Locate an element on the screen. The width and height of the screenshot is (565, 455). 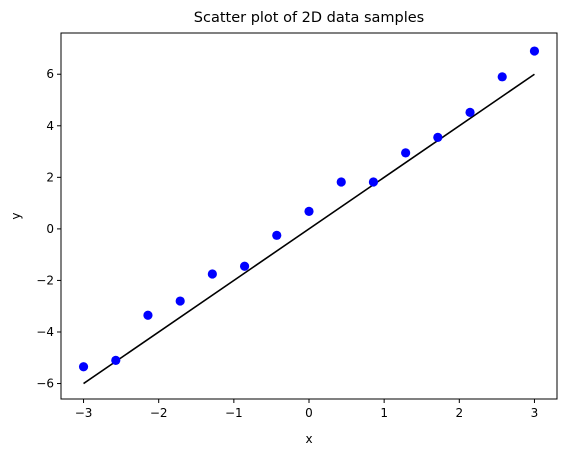
x-tick-label-2: −1 is located at coordinates (234, 413).